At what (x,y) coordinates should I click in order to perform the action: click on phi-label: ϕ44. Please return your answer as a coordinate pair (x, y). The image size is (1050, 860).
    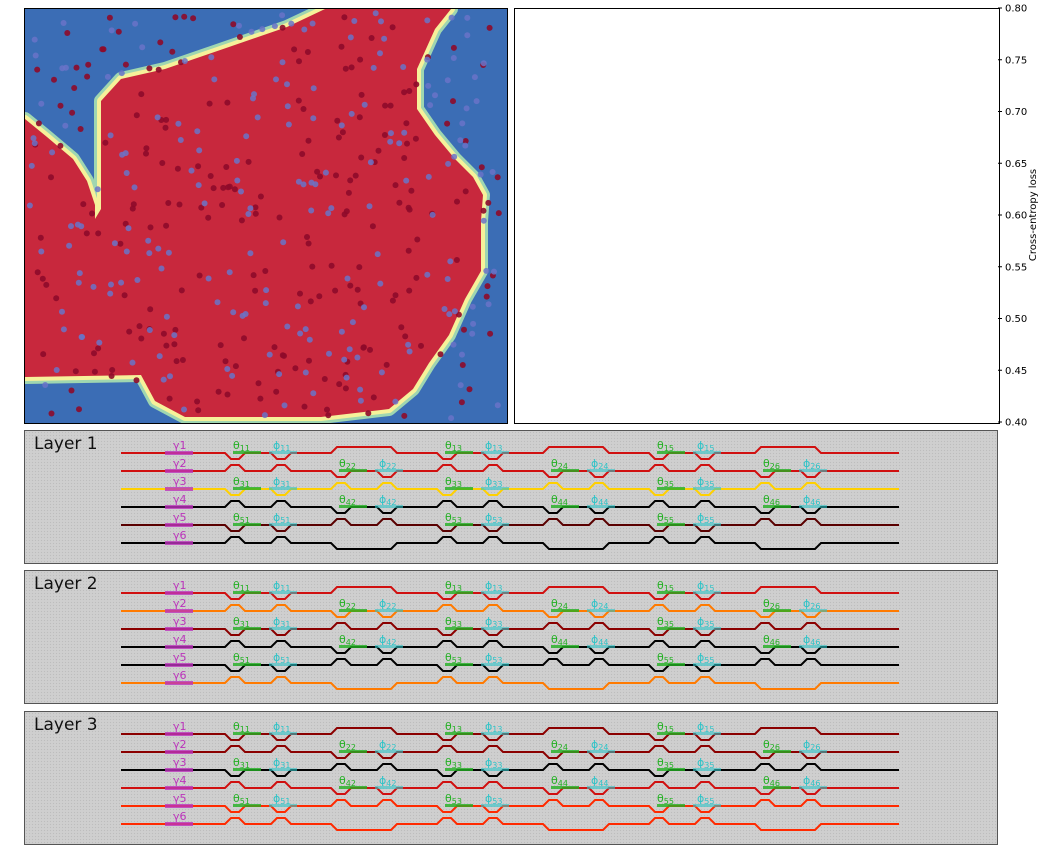
    Looking at the image, I should click on (599, 500).